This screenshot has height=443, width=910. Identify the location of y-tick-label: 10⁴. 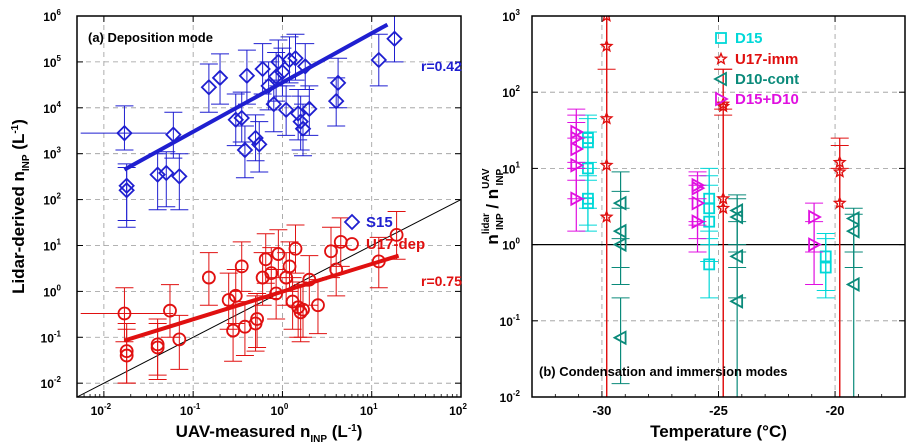
(52, 108).